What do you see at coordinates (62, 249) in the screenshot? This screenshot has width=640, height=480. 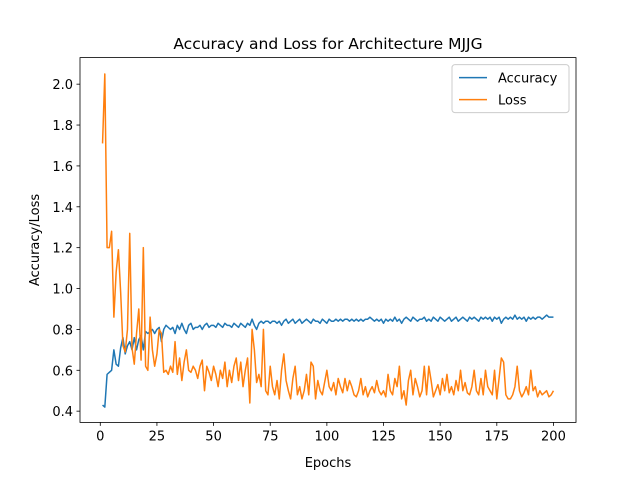 I see `y-tick-label: 1.2` at bounding box center [62, 249].